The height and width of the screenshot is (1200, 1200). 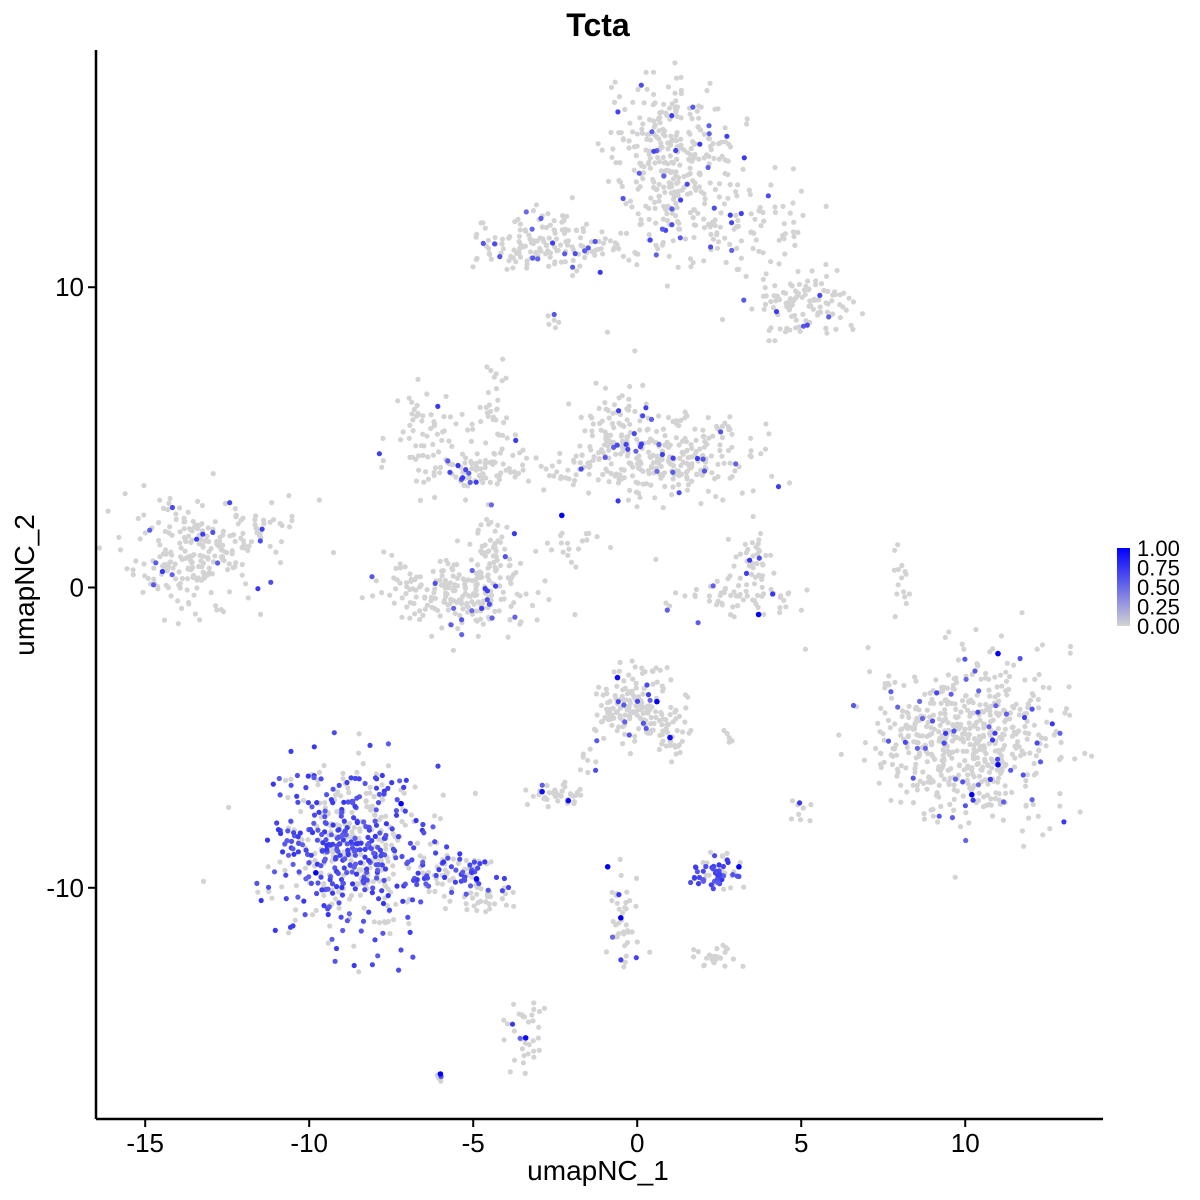 I want to click on high-expression-point, so click(x=972, y=794).